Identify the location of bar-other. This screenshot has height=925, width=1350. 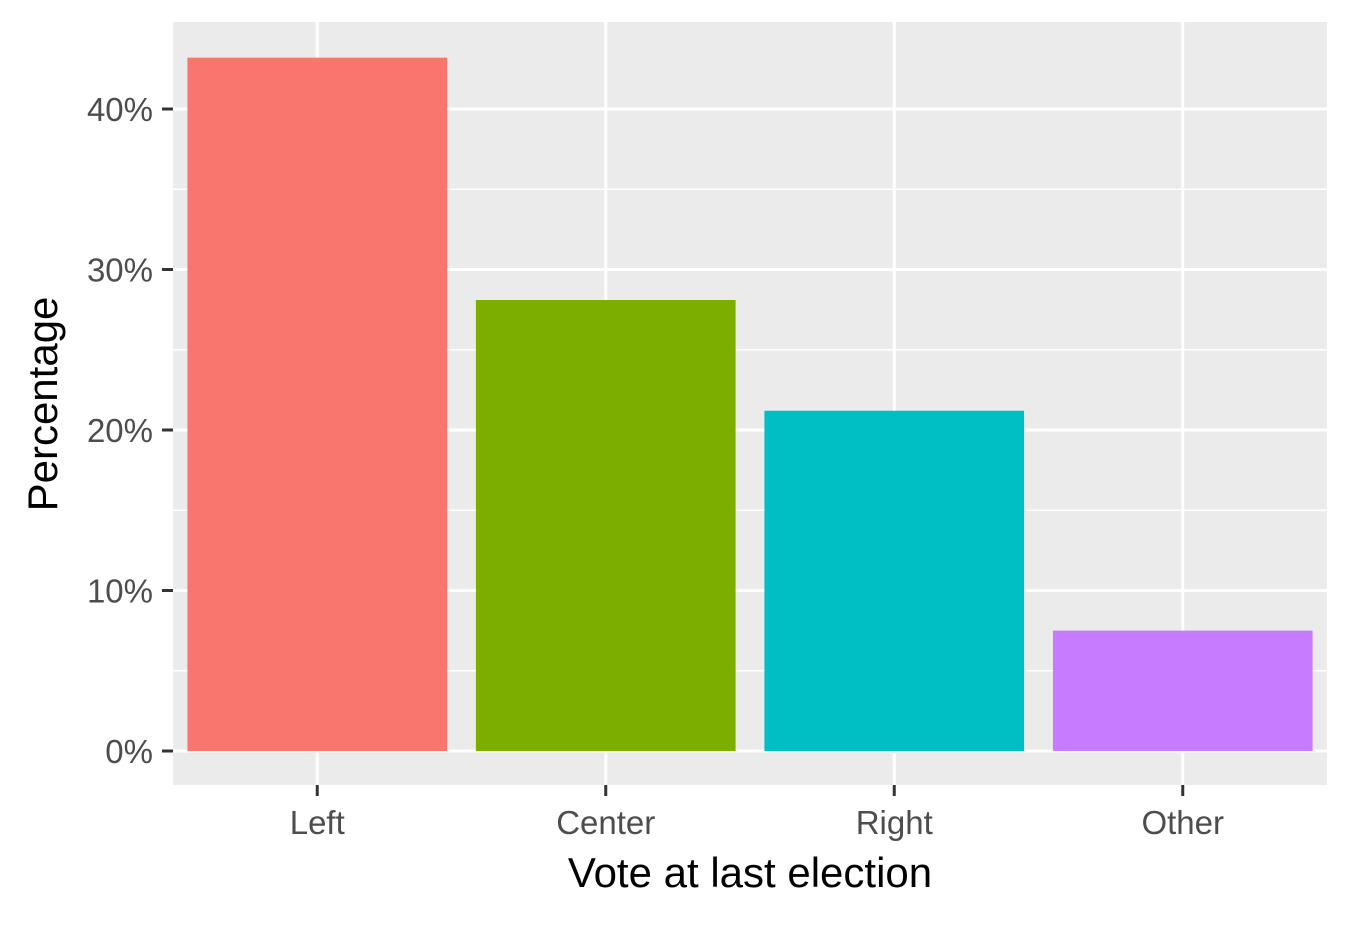
(1182, 690).